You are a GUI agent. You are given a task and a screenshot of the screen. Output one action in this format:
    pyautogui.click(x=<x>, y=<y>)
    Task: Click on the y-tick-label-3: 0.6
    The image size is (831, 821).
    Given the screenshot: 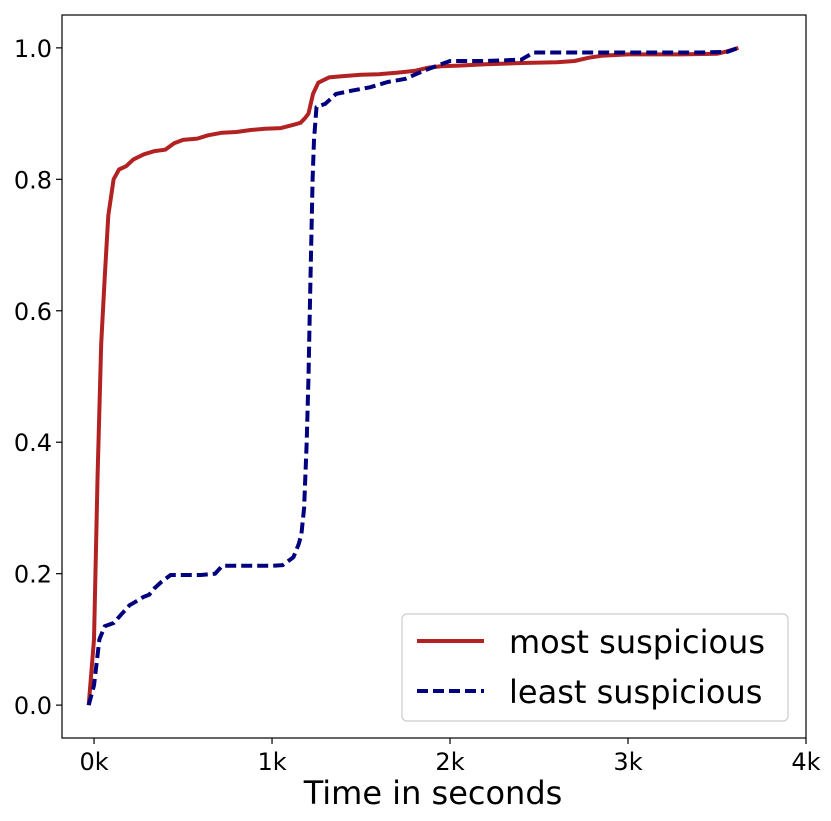 What is the action you would take?
    pyautogui.click(x=33, y=312)
    